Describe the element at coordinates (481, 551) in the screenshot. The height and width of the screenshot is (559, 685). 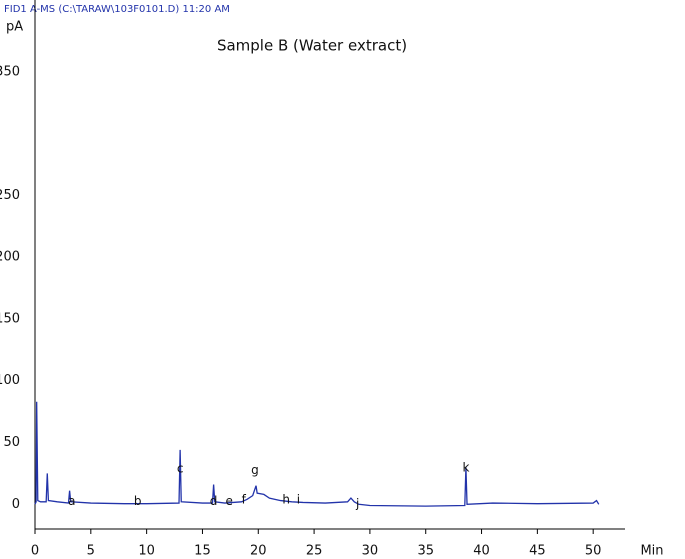
I see `x-tick-label: 40` at that location.